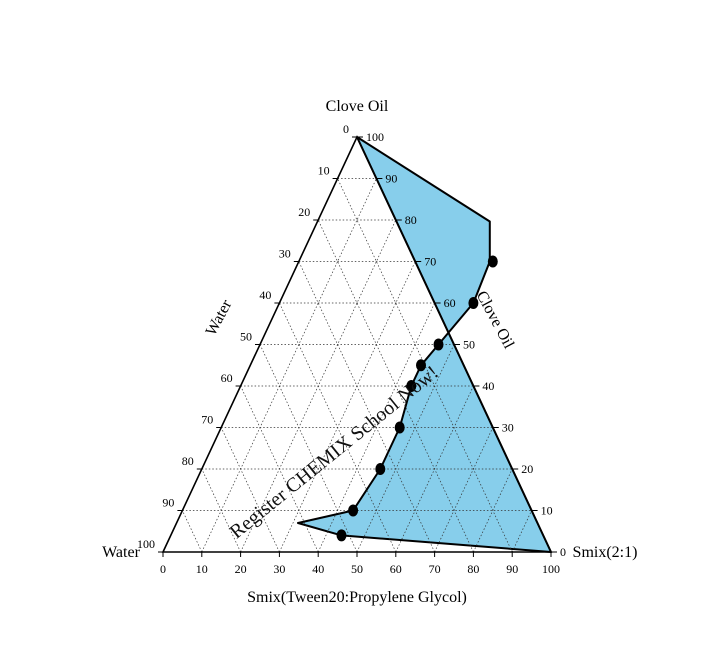  Describe the element at coordinates (357, 569) in the screenshot. I see `smix-tick-label-50: 50` at that location.